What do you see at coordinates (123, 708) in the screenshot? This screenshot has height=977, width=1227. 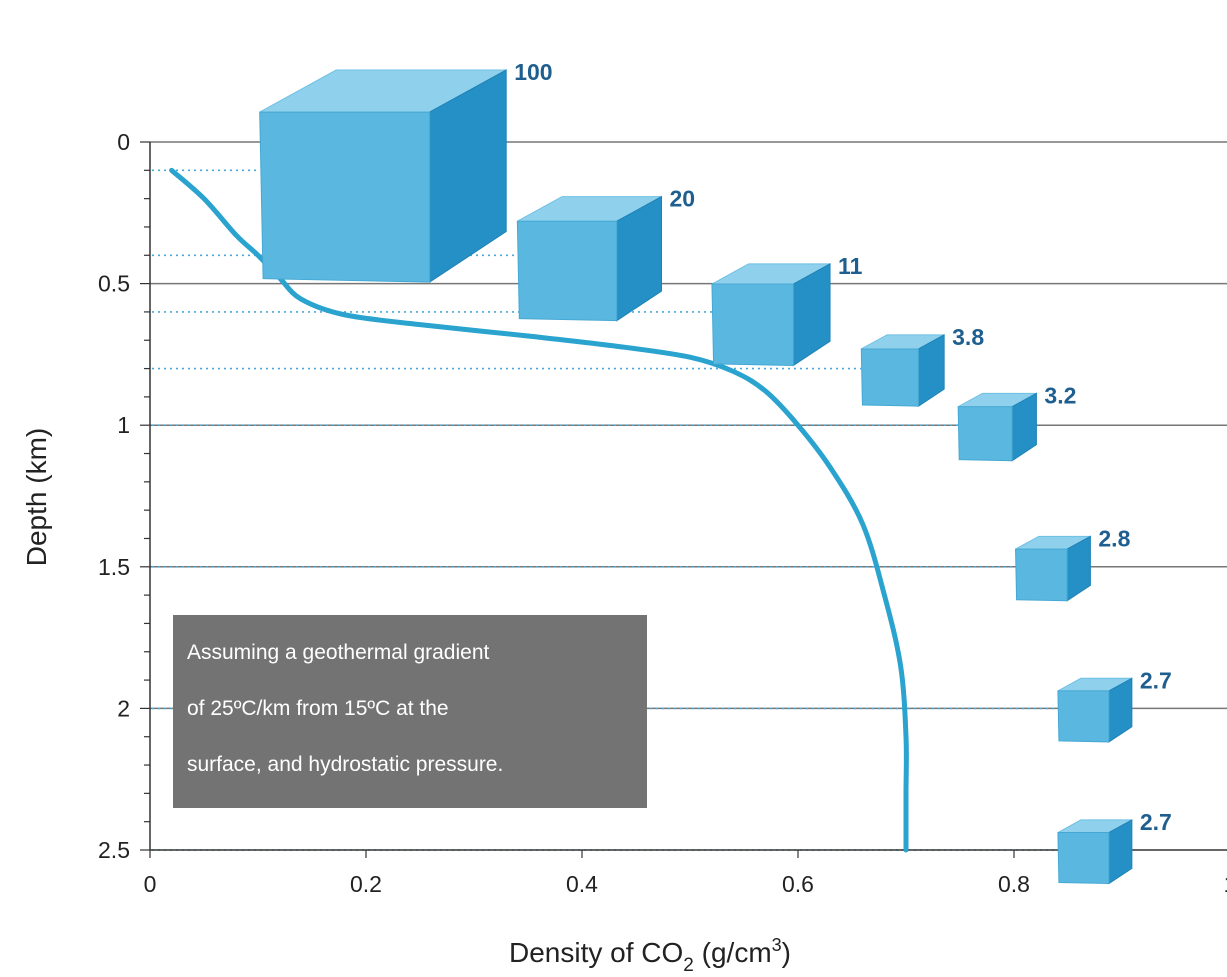 I see `y-tick-label: 2` at bounding box center [123, 708].